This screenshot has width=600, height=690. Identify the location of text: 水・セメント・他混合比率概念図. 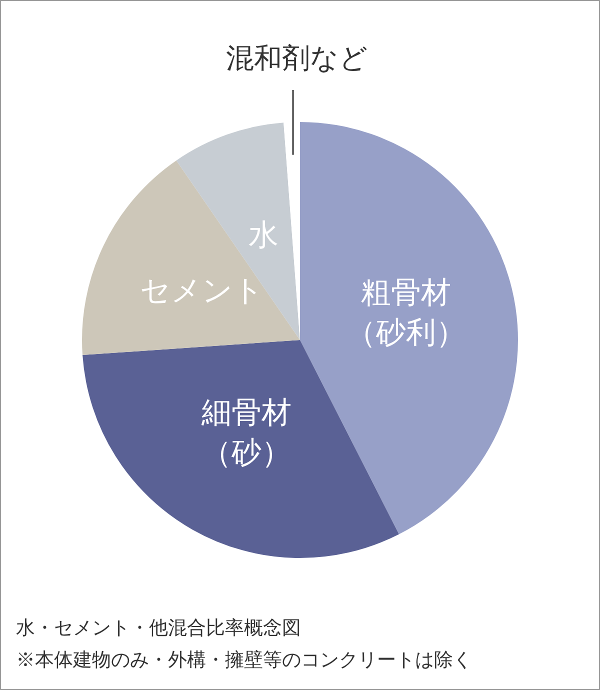
(159, 628).